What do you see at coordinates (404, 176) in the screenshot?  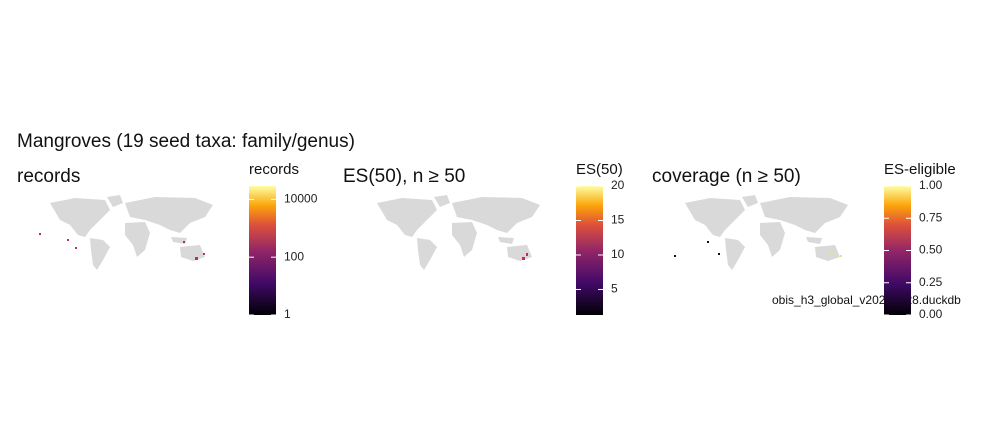 I see `panel-title: ES(50), n ≥ 50` at bounding box center [404, 176].